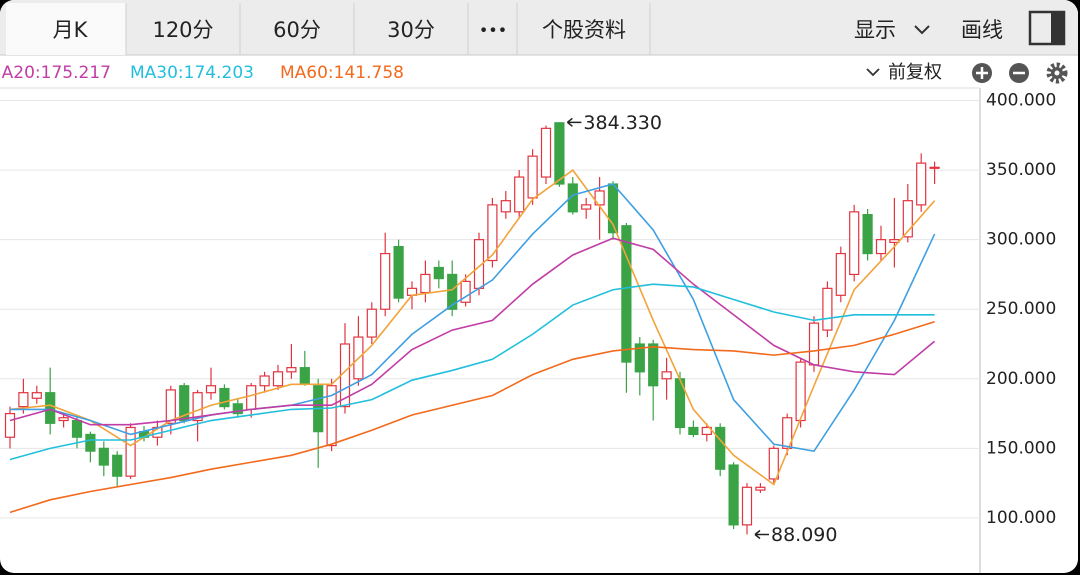 This screenshot has height=575, width=1080. What do you see at coordinates (1021, 309) in the screenshot?
I see `y-tick-label: 250.000` at bounding box center [1021, 309].